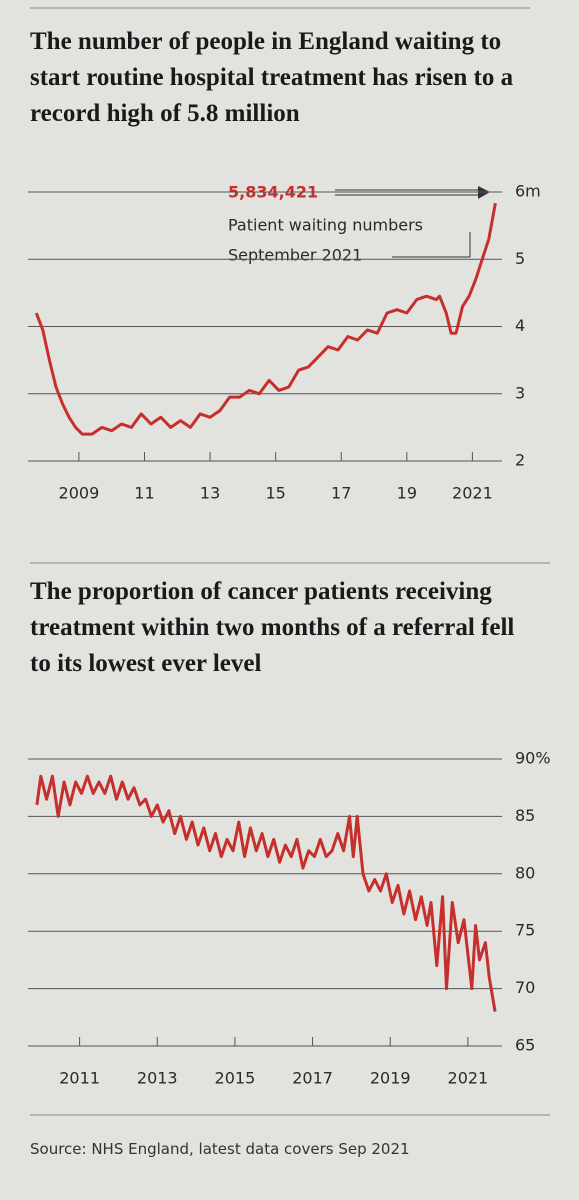 Image resolution: width=579 pixels, height=1200 pixels. Describe the element at coordinates (525, 930) in the screenshot. I see `y-tick-label: 75` at that location.